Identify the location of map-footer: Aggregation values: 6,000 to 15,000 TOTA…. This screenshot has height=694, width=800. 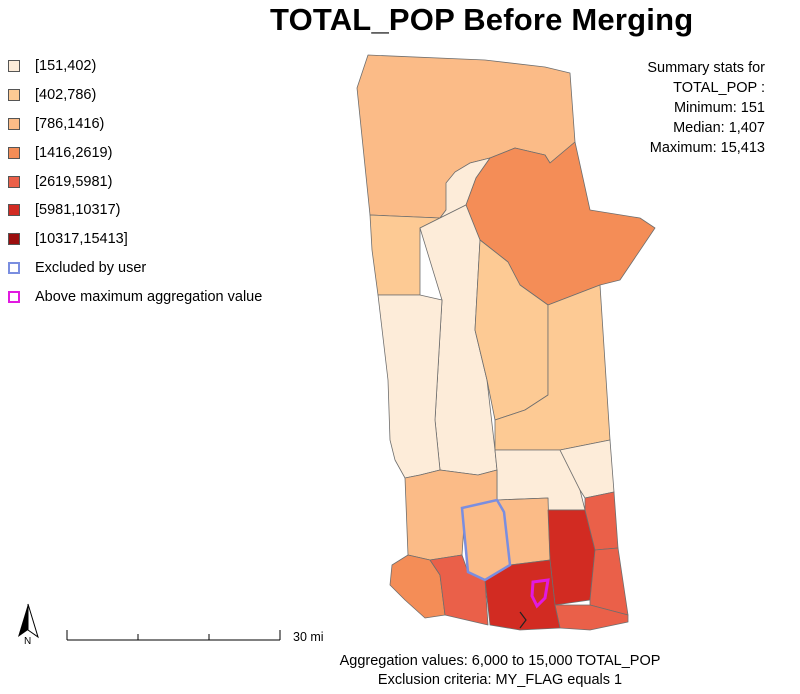
(400, 671).